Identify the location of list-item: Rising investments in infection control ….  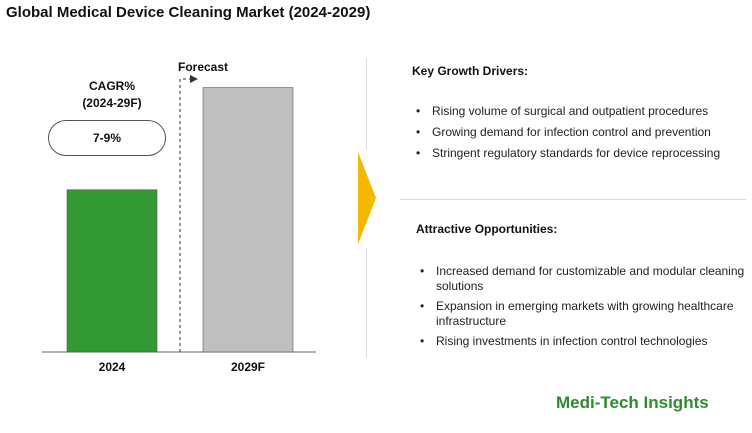
(583, 341).